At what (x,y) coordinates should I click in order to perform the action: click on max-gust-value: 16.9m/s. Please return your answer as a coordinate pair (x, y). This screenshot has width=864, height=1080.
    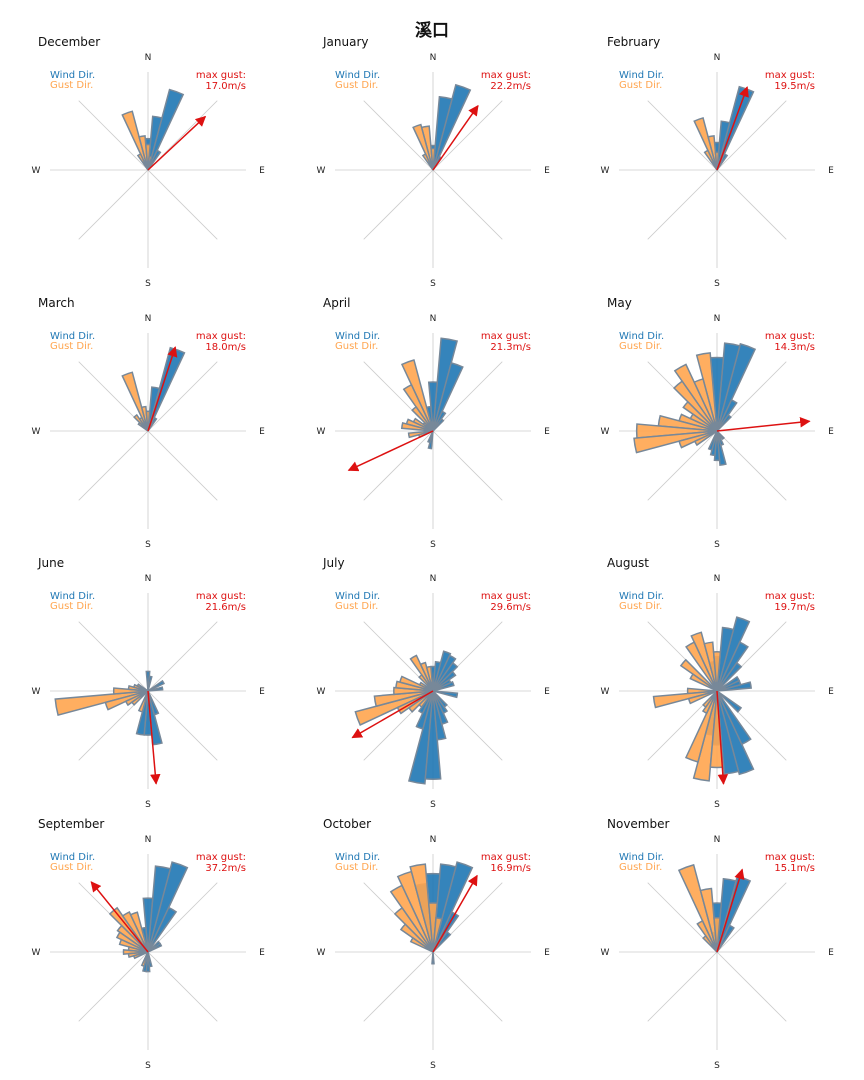
    Looking at the image, I should click on (510, 868).